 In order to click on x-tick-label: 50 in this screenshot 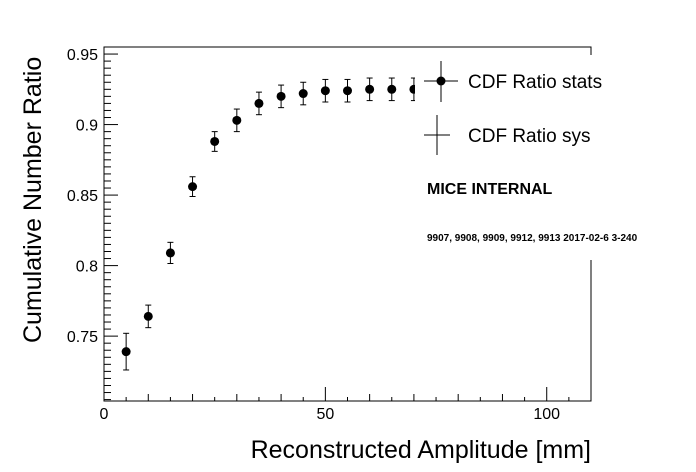, I will do `click(325, 414)`.